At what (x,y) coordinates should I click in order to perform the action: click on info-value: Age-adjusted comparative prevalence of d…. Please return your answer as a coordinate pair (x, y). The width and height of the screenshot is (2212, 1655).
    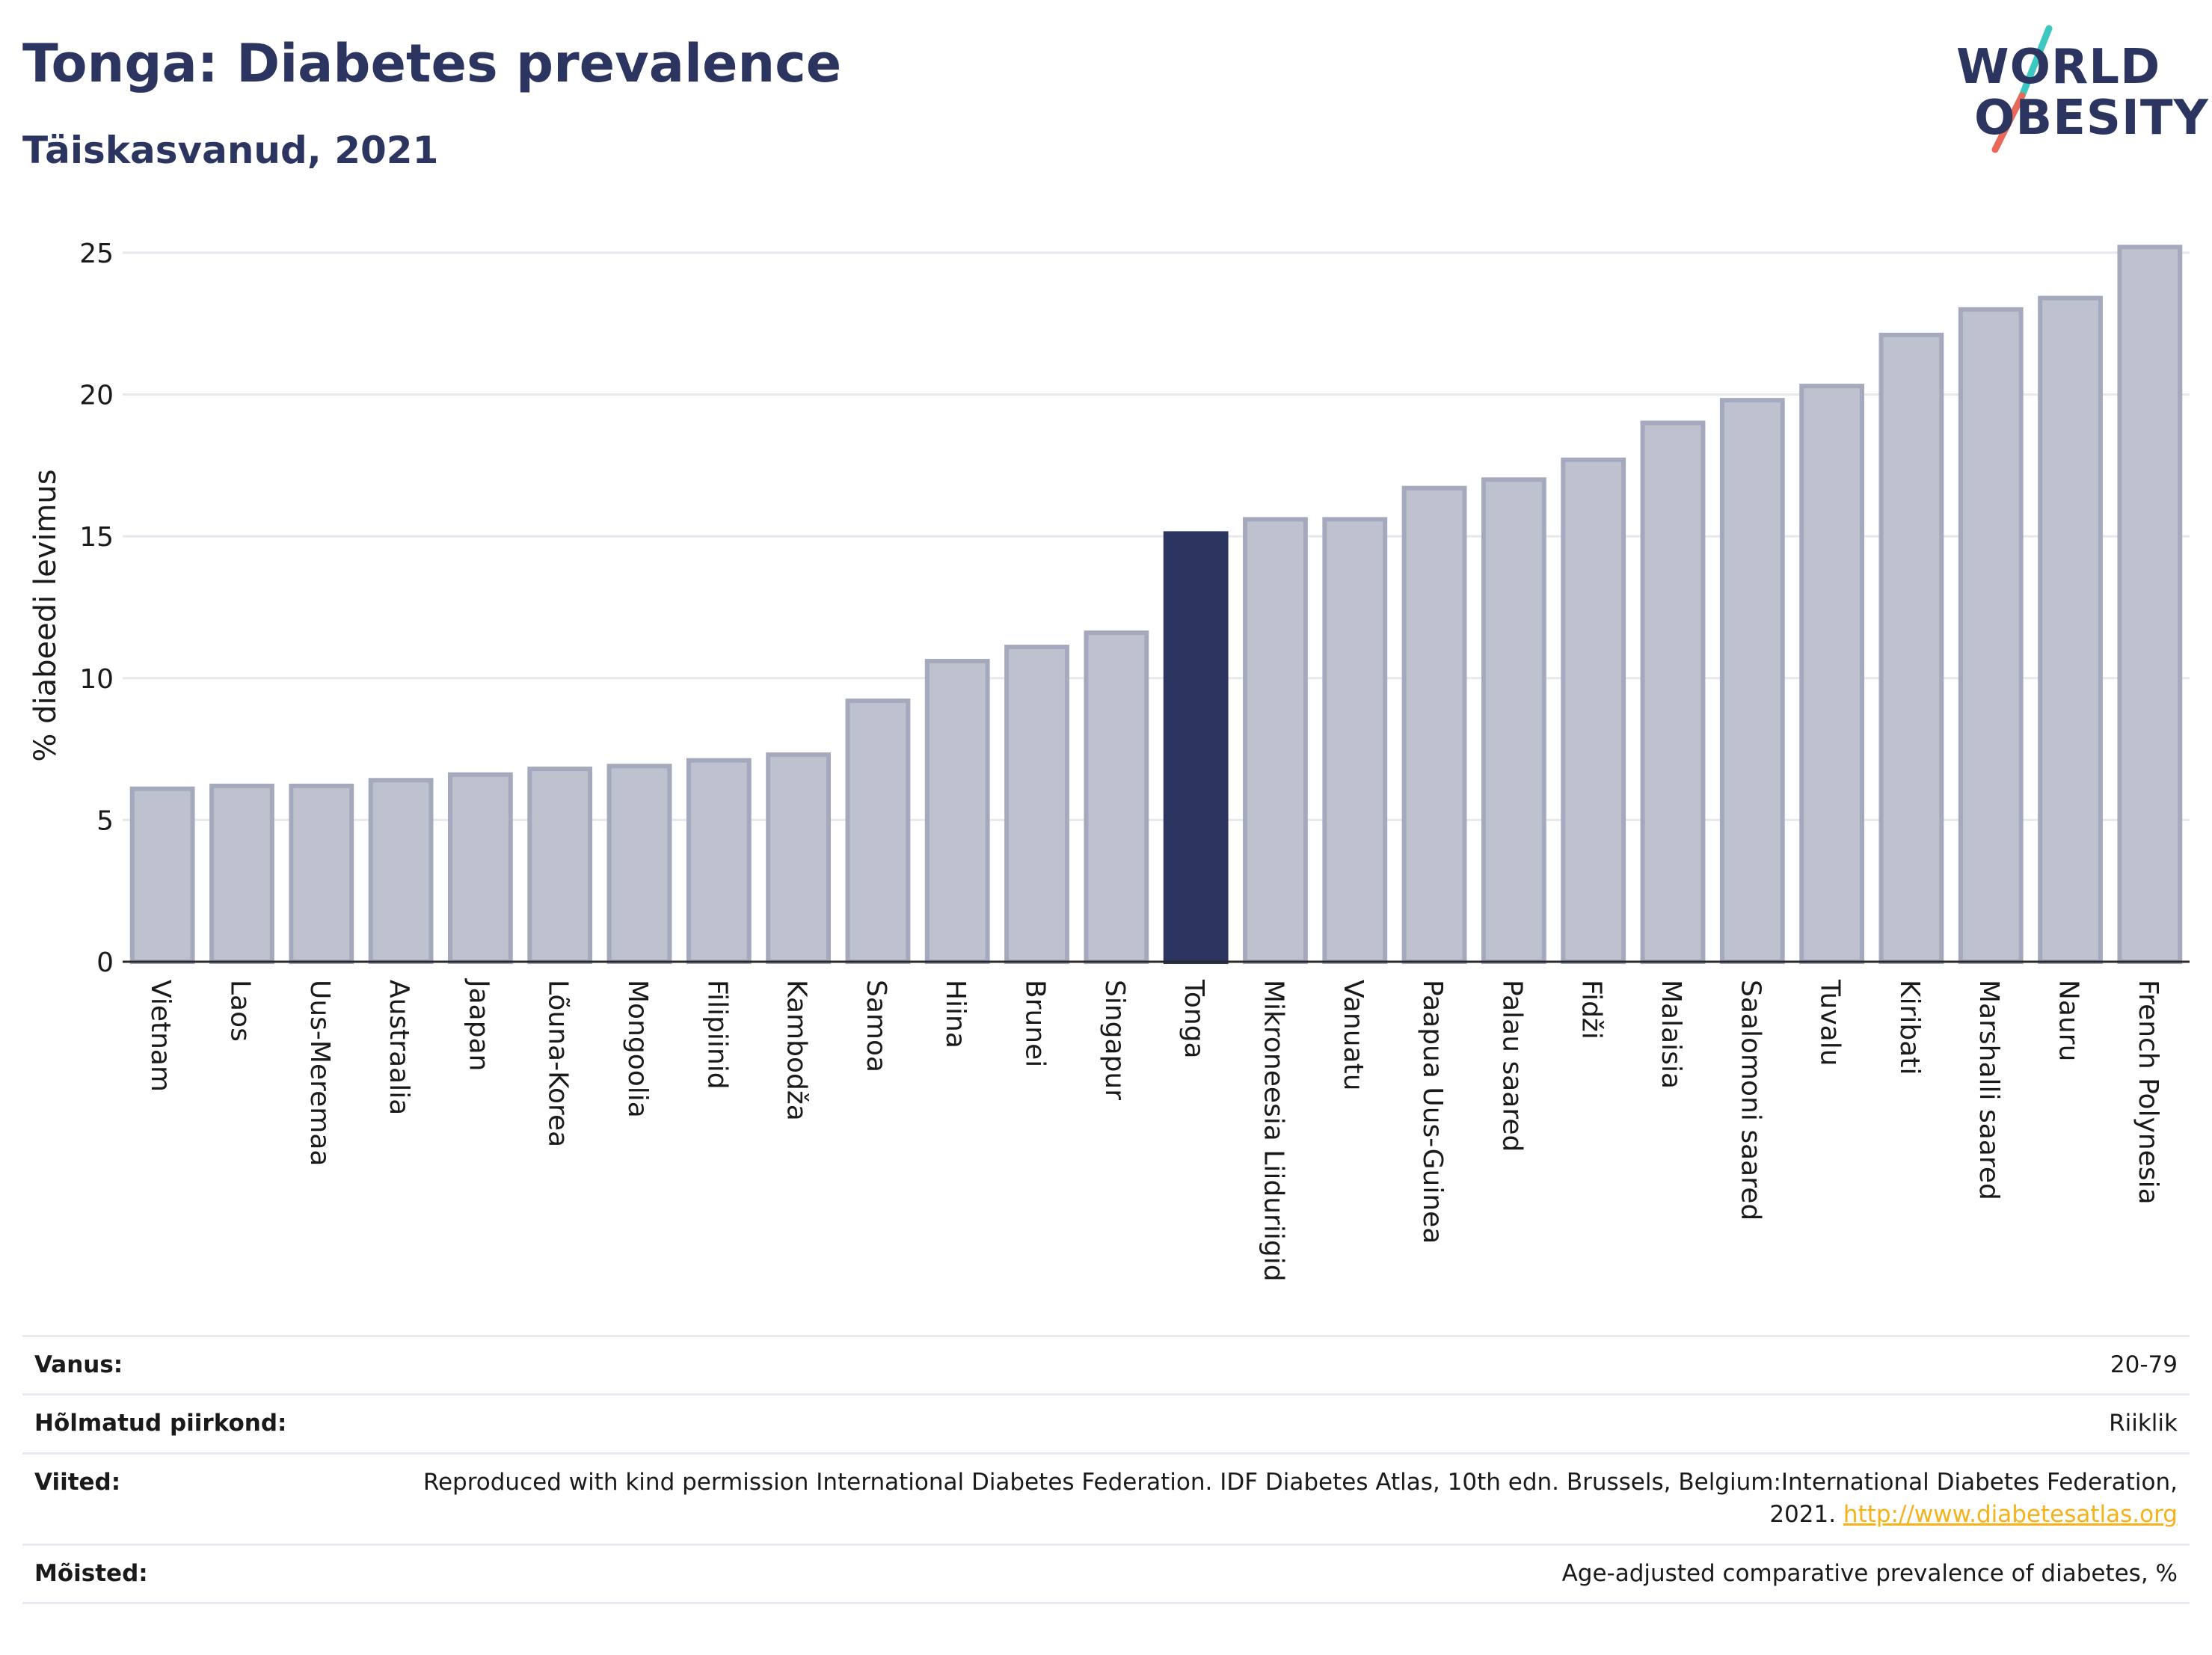
    Looking at the image, I should click on (1299, 1573).